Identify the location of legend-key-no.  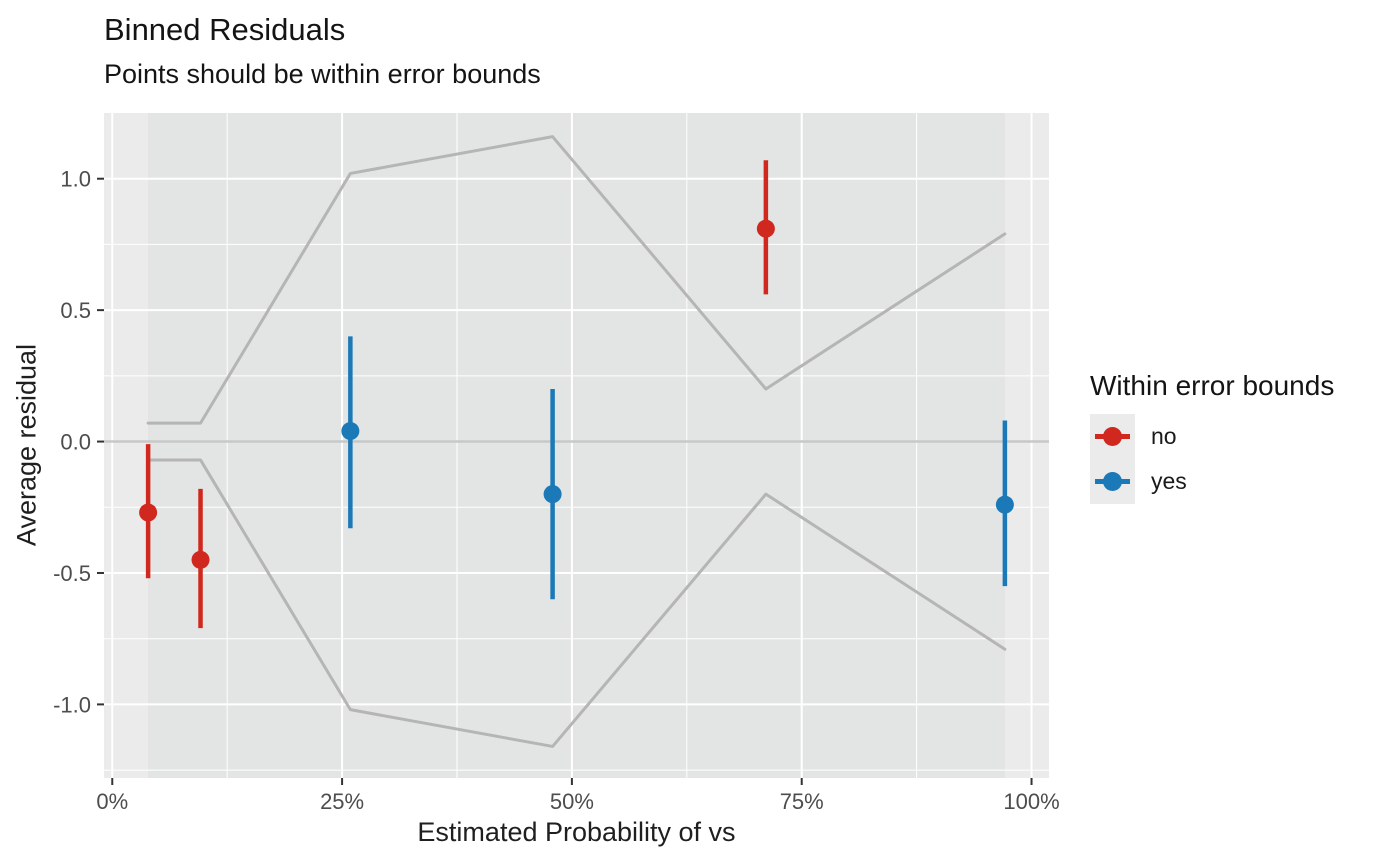
(1112, 436).